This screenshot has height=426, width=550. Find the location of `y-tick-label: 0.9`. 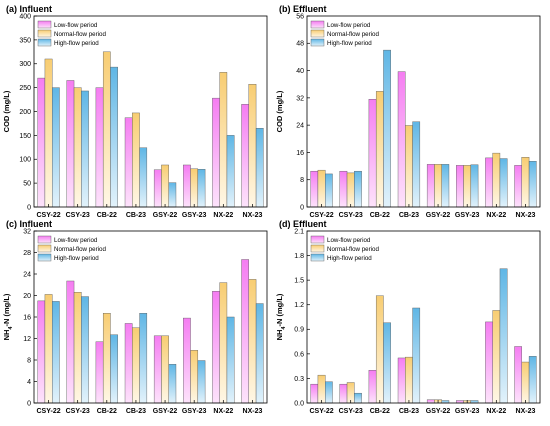

y-tick-label: 0.9 is located at coordinates (299, 330).